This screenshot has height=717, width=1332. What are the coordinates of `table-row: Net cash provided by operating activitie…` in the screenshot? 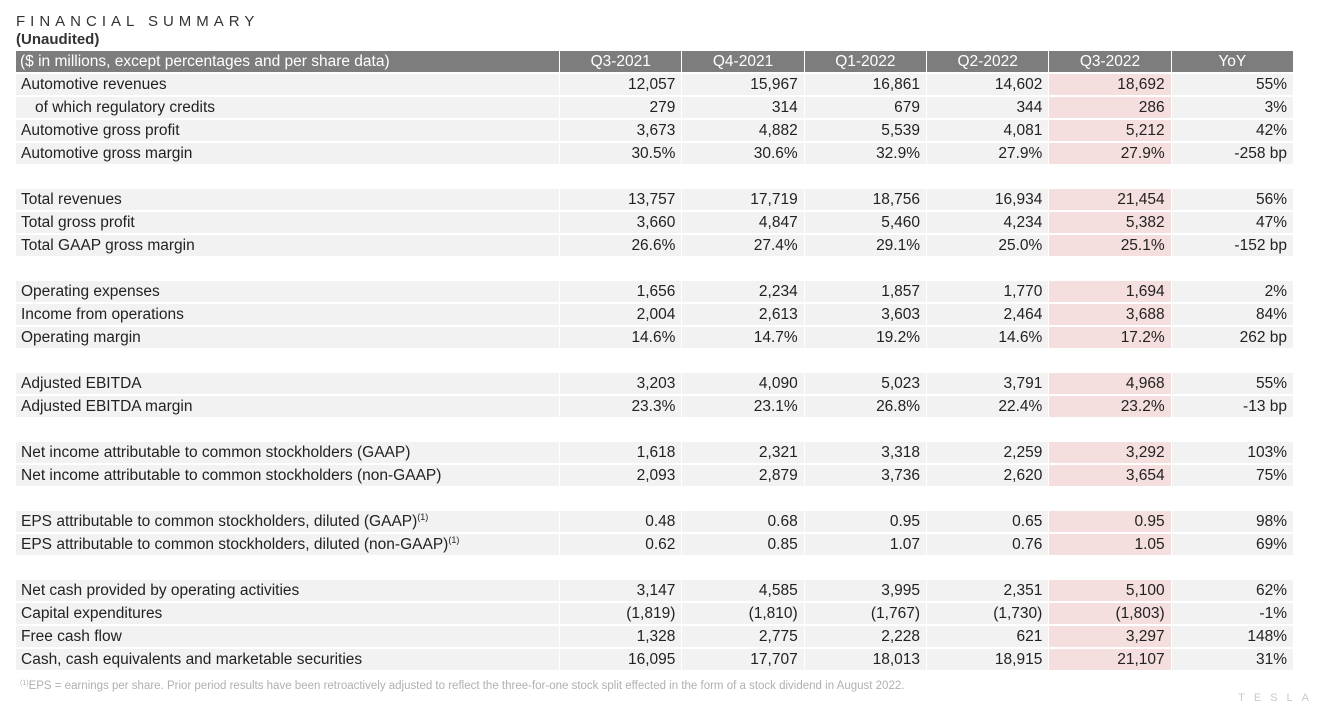 It's located at (654, 589).